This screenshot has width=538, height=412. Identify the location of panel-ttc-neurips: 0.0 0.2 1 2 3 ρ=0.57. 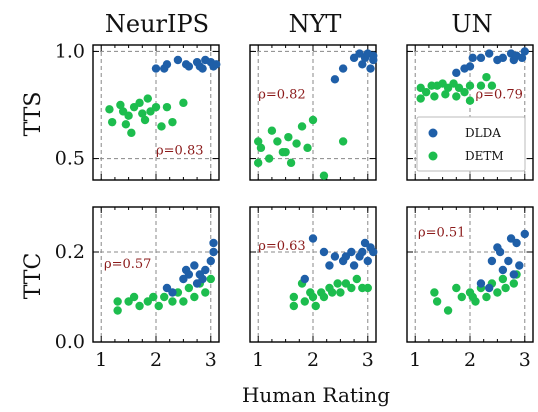
(137, 288).